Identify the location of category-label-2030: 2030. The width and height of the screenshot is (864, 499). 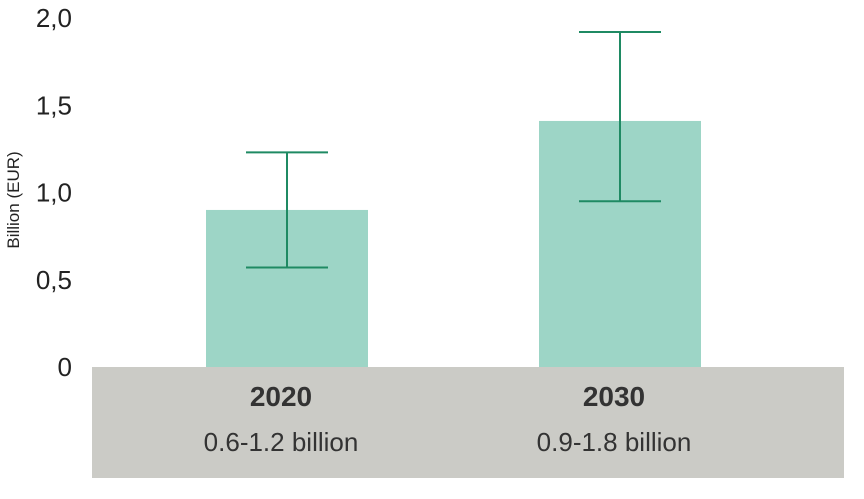
(614, 396).